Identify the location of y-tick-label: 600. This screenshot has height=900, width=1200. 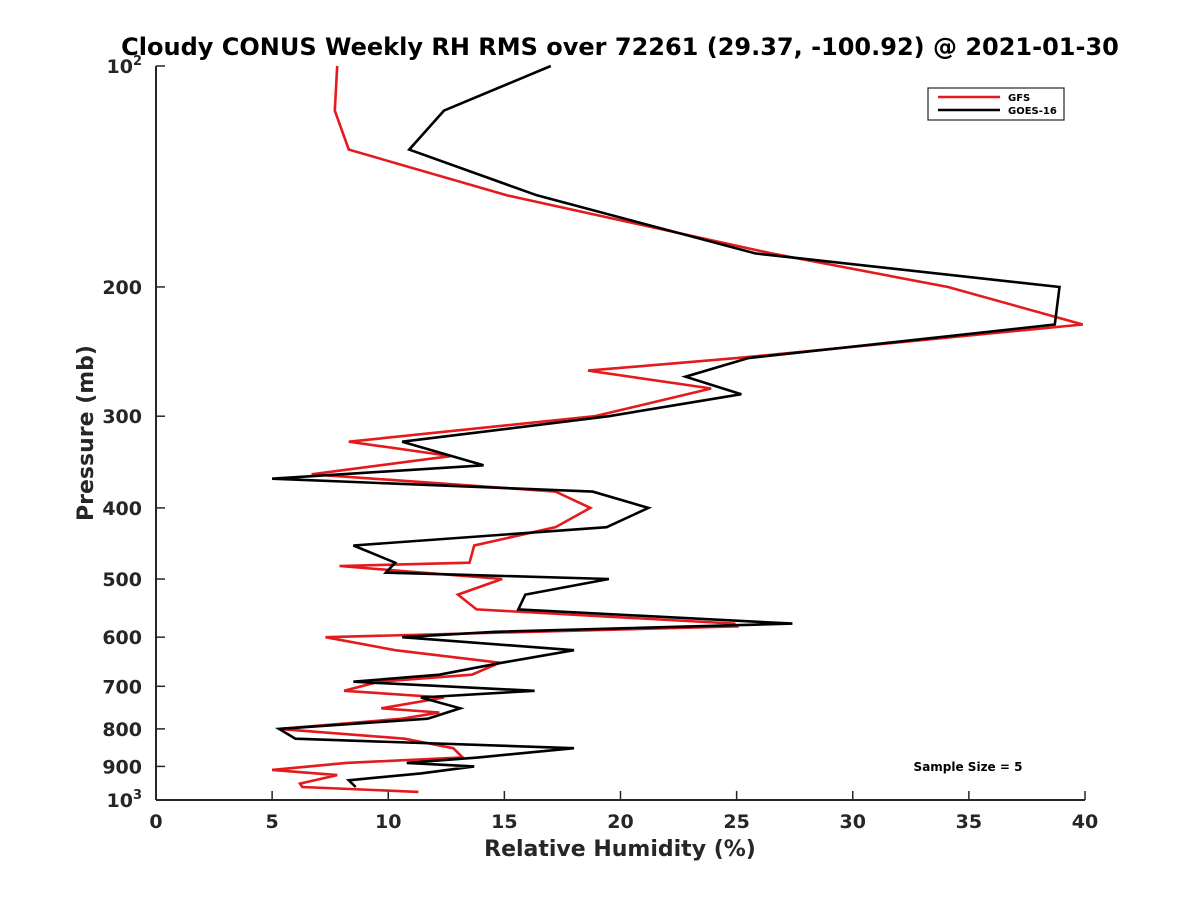
(122, 638).